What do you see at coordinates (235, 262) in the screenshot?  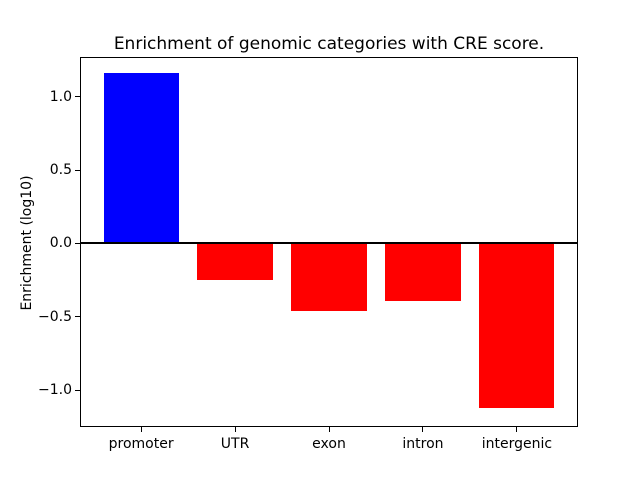 I see `bar-UTR` at bounding box center [235, 262].